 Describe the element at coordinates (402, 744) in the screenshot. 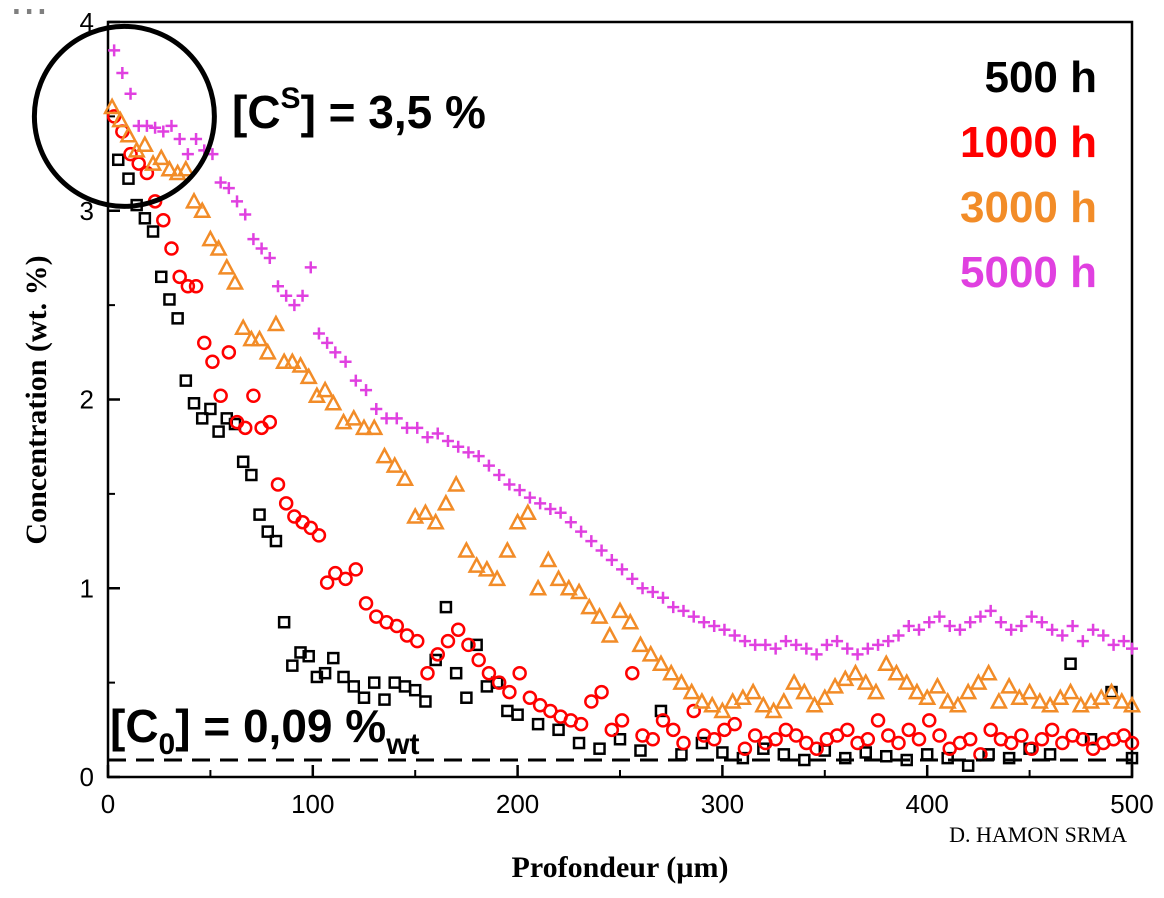

I see `c0-subscript-wt: wt` at that location.